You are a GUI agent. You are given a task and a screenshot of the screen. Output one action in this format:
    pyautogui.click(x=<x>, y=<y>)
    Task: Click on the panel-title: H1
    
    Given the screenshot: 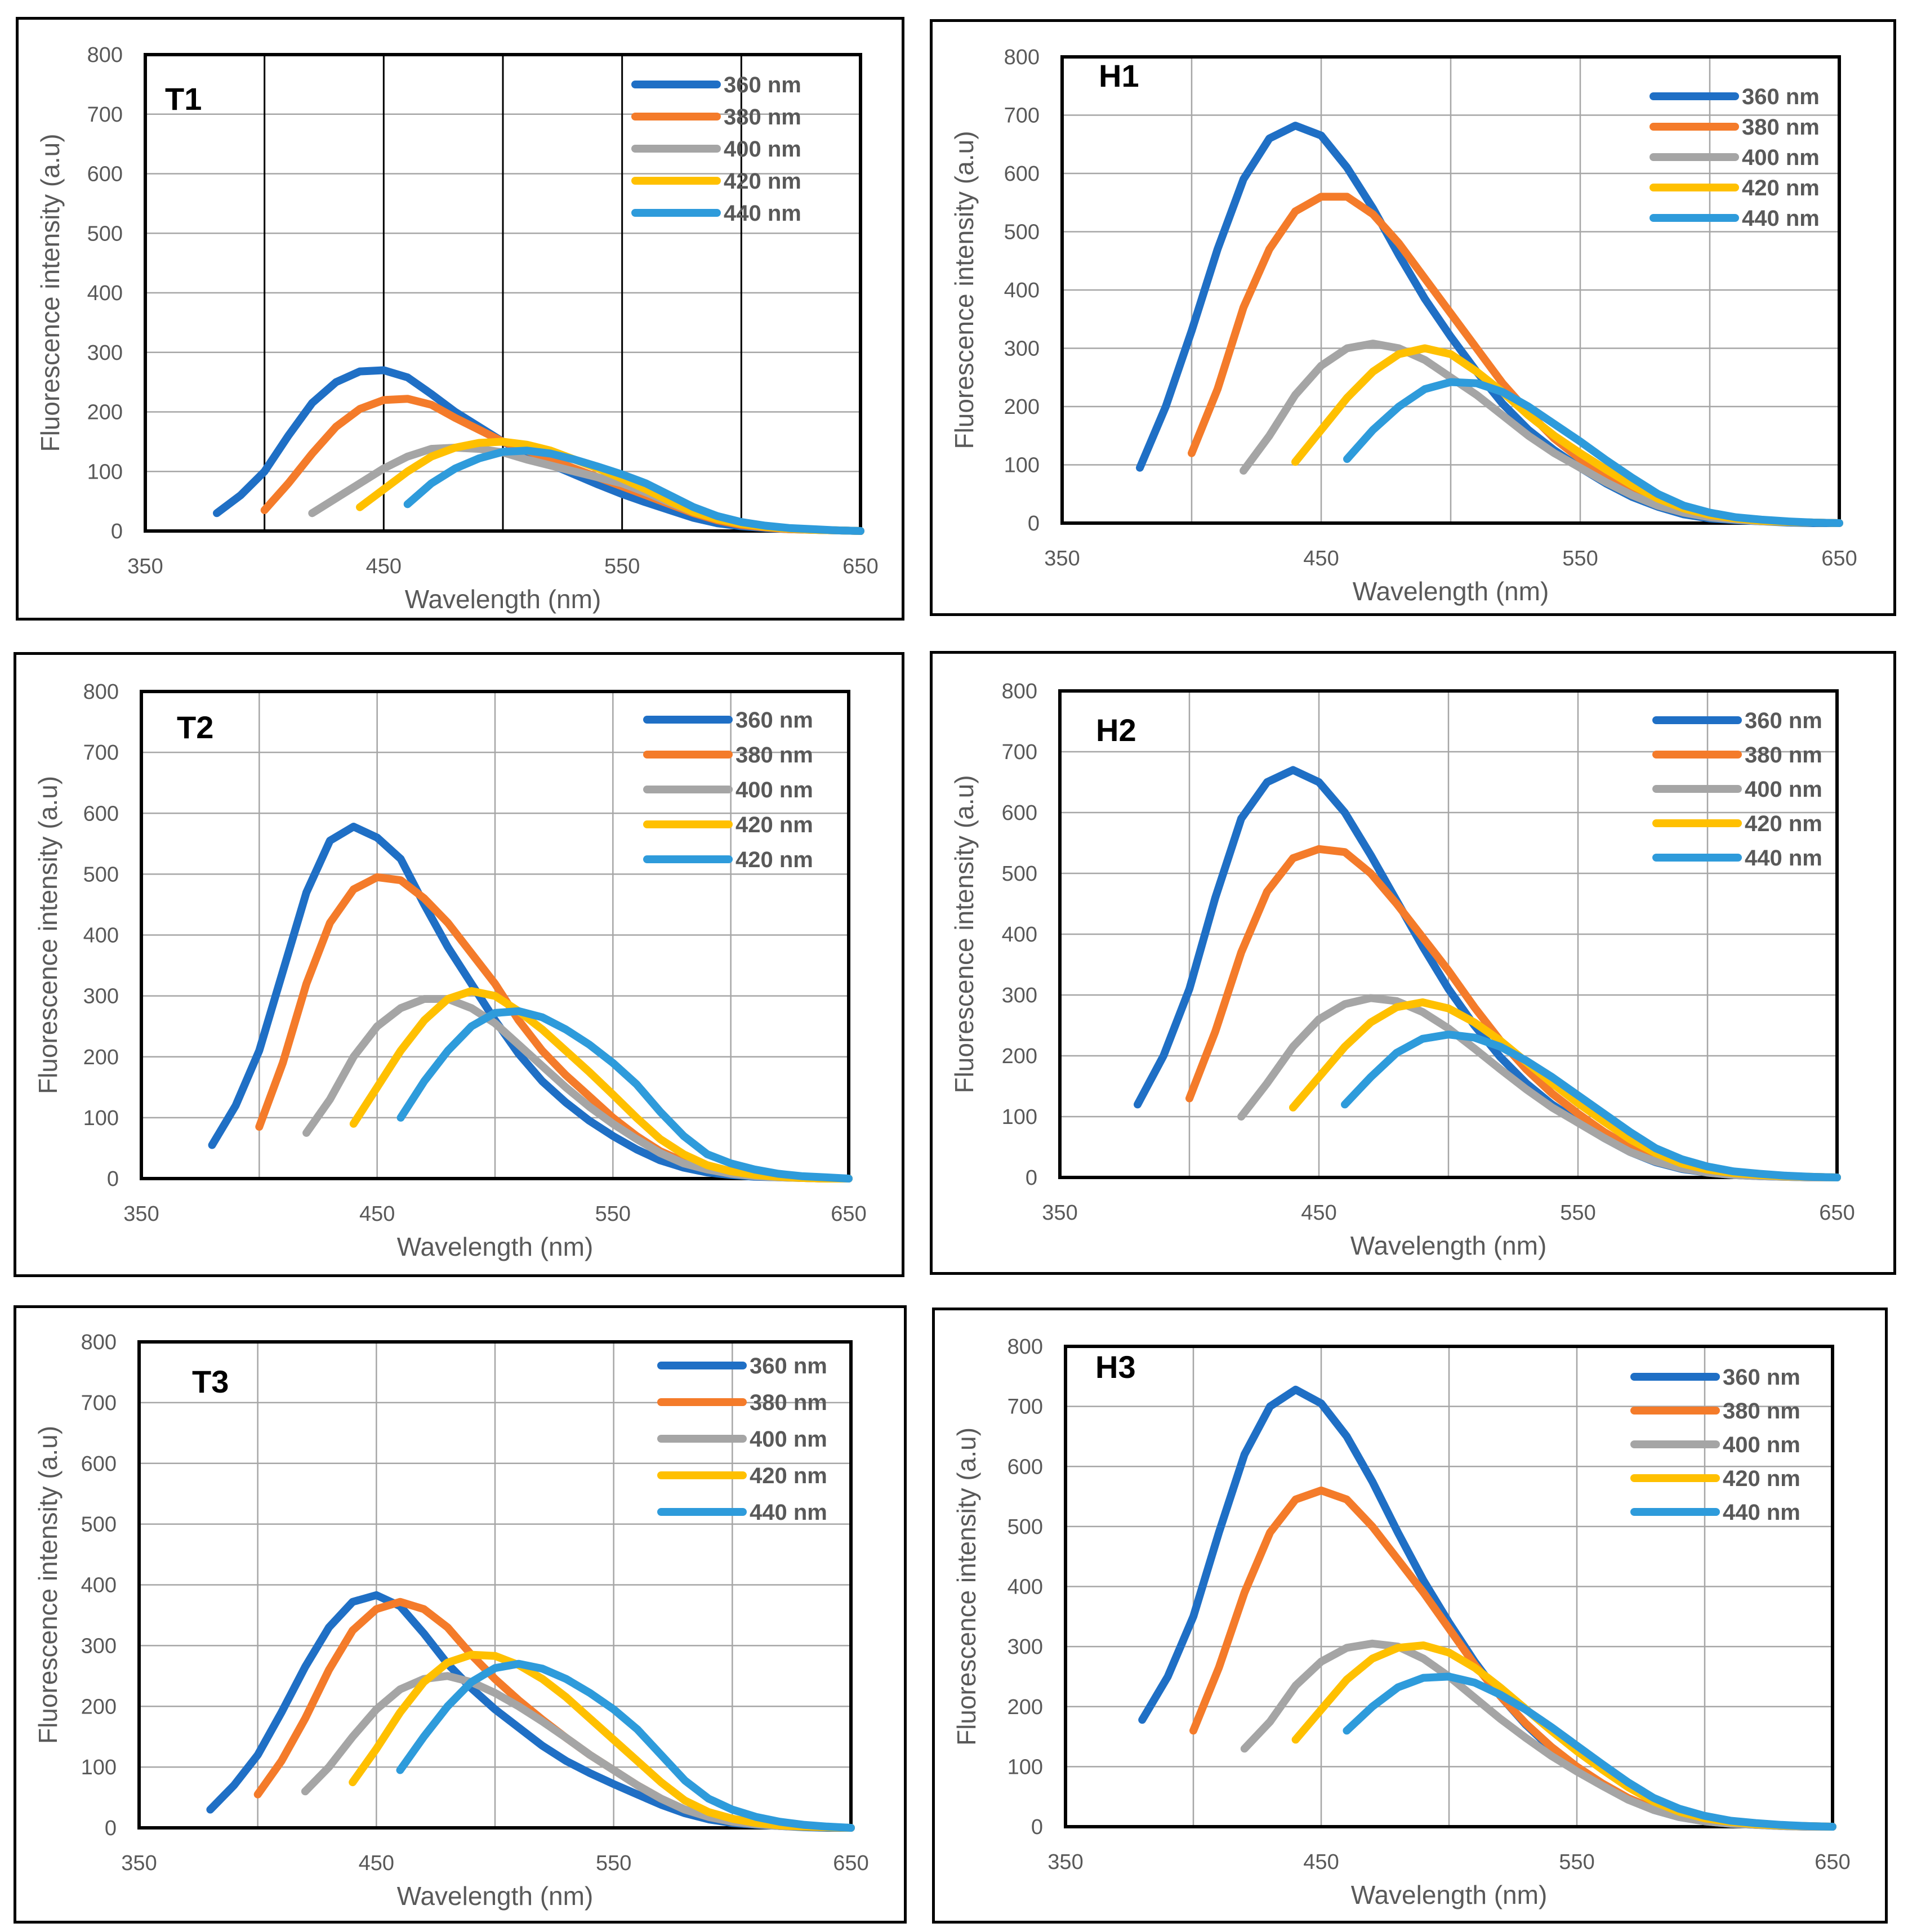 What is the action you would take?
    pyautogui.click(x=1119, y=75)
    